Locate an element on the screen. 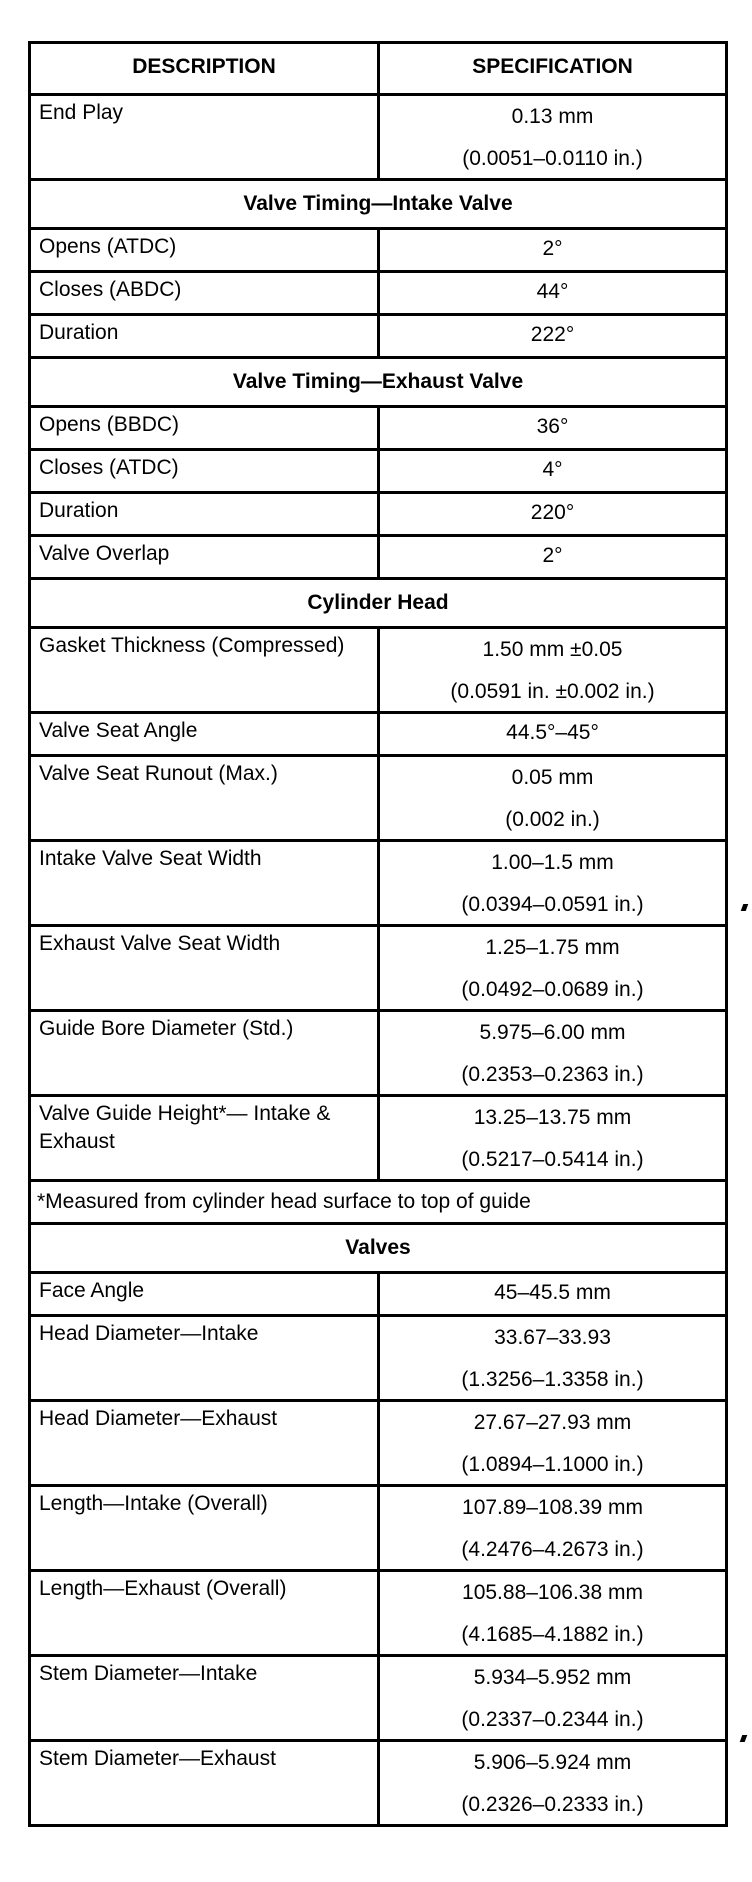 This screenshot has height=1882, width=752. section-heading: Valve Timing—Exhaust Valve is located at coordinates (378, 380).